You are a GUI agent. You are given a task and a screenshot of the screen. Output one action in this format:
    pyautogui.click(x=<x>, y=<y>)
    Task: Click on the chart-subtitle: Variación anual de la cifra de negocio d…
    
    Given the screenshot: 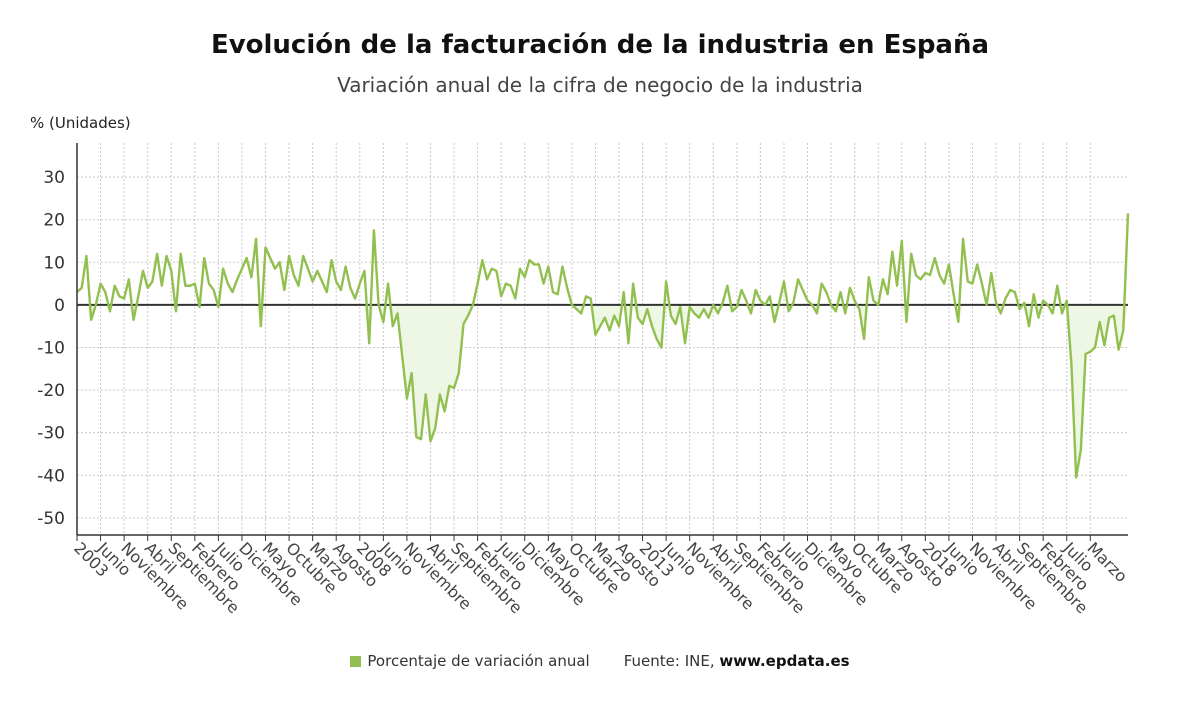 What is the action you would take?
    pyautogui.click(x=600, y=85)
    